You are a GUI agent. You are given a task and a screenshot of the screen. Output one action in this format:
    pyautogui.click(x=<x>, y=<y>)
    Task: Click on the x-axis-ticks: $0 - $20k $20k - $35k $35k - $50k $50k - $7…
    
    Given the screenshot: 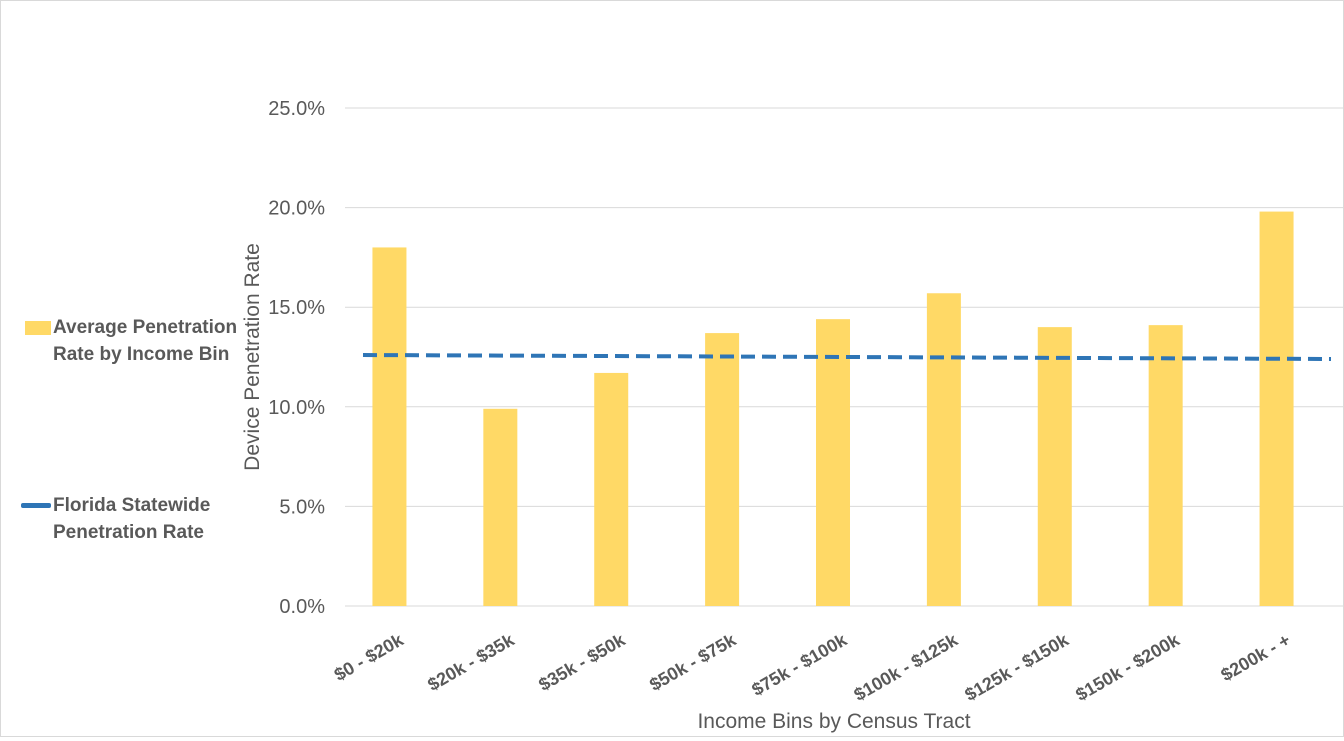 What is the action you would take?
    pyautogui.click(x=812, y=667)
    